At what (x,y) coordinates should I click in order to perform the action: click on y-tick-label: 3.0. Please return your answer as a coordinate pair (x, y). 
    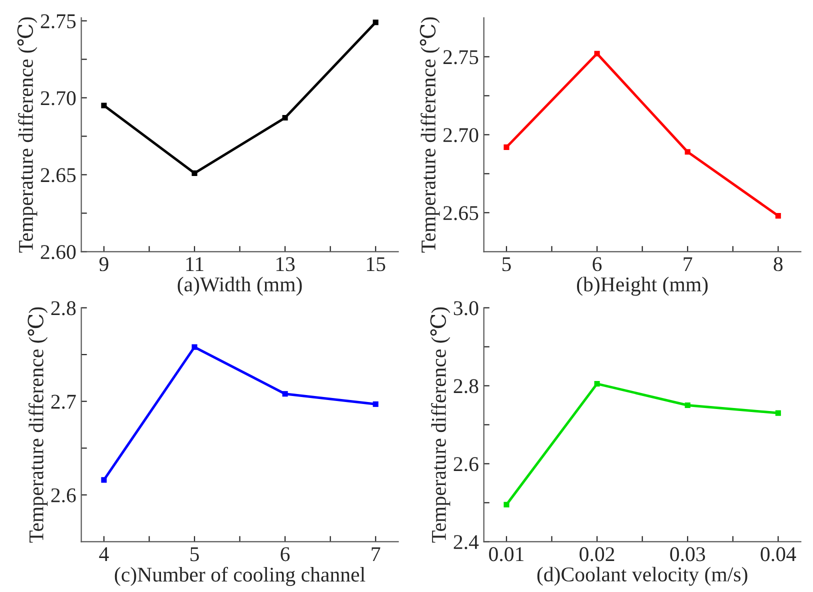
    Looking at the image, I should click on (466, 308).